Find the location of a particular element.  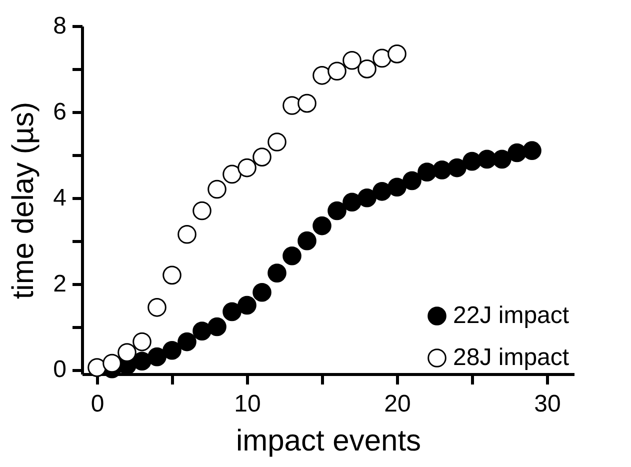

legend-label: 22J impact is located at coordinates (511, 315).